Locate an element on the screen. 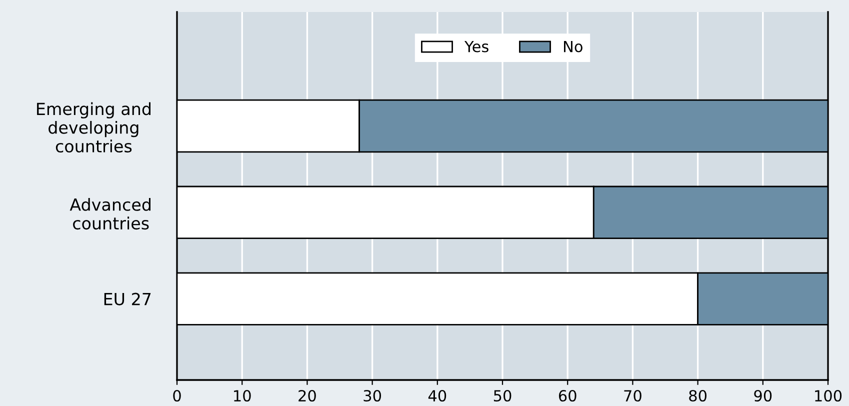 The height and width of the screenshot is (406, 849). x-tick-label: 0 is located at coordinates (177, 396).